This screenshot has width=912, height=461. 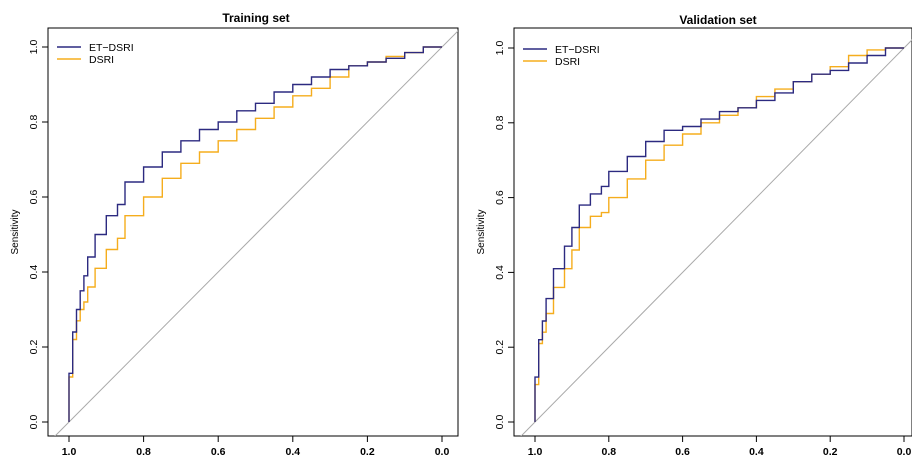 What do you see at coordinates (255, 18) in the screenshot?
I see `chart-title: Training set` at bounding box center [255, 18].